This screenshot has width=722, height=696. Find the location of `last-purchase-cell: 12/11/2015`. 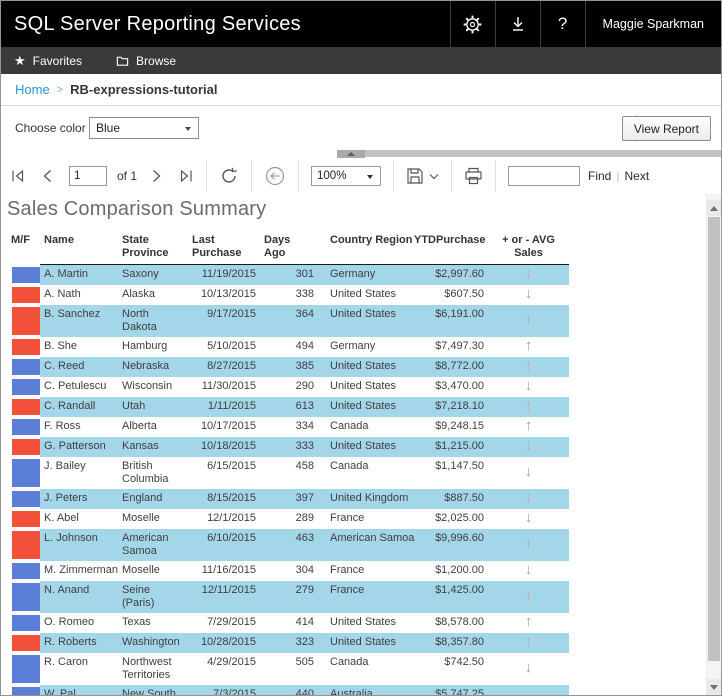

last-purchase-cell: 12/11/2015 is located at coordinates (224, 597).